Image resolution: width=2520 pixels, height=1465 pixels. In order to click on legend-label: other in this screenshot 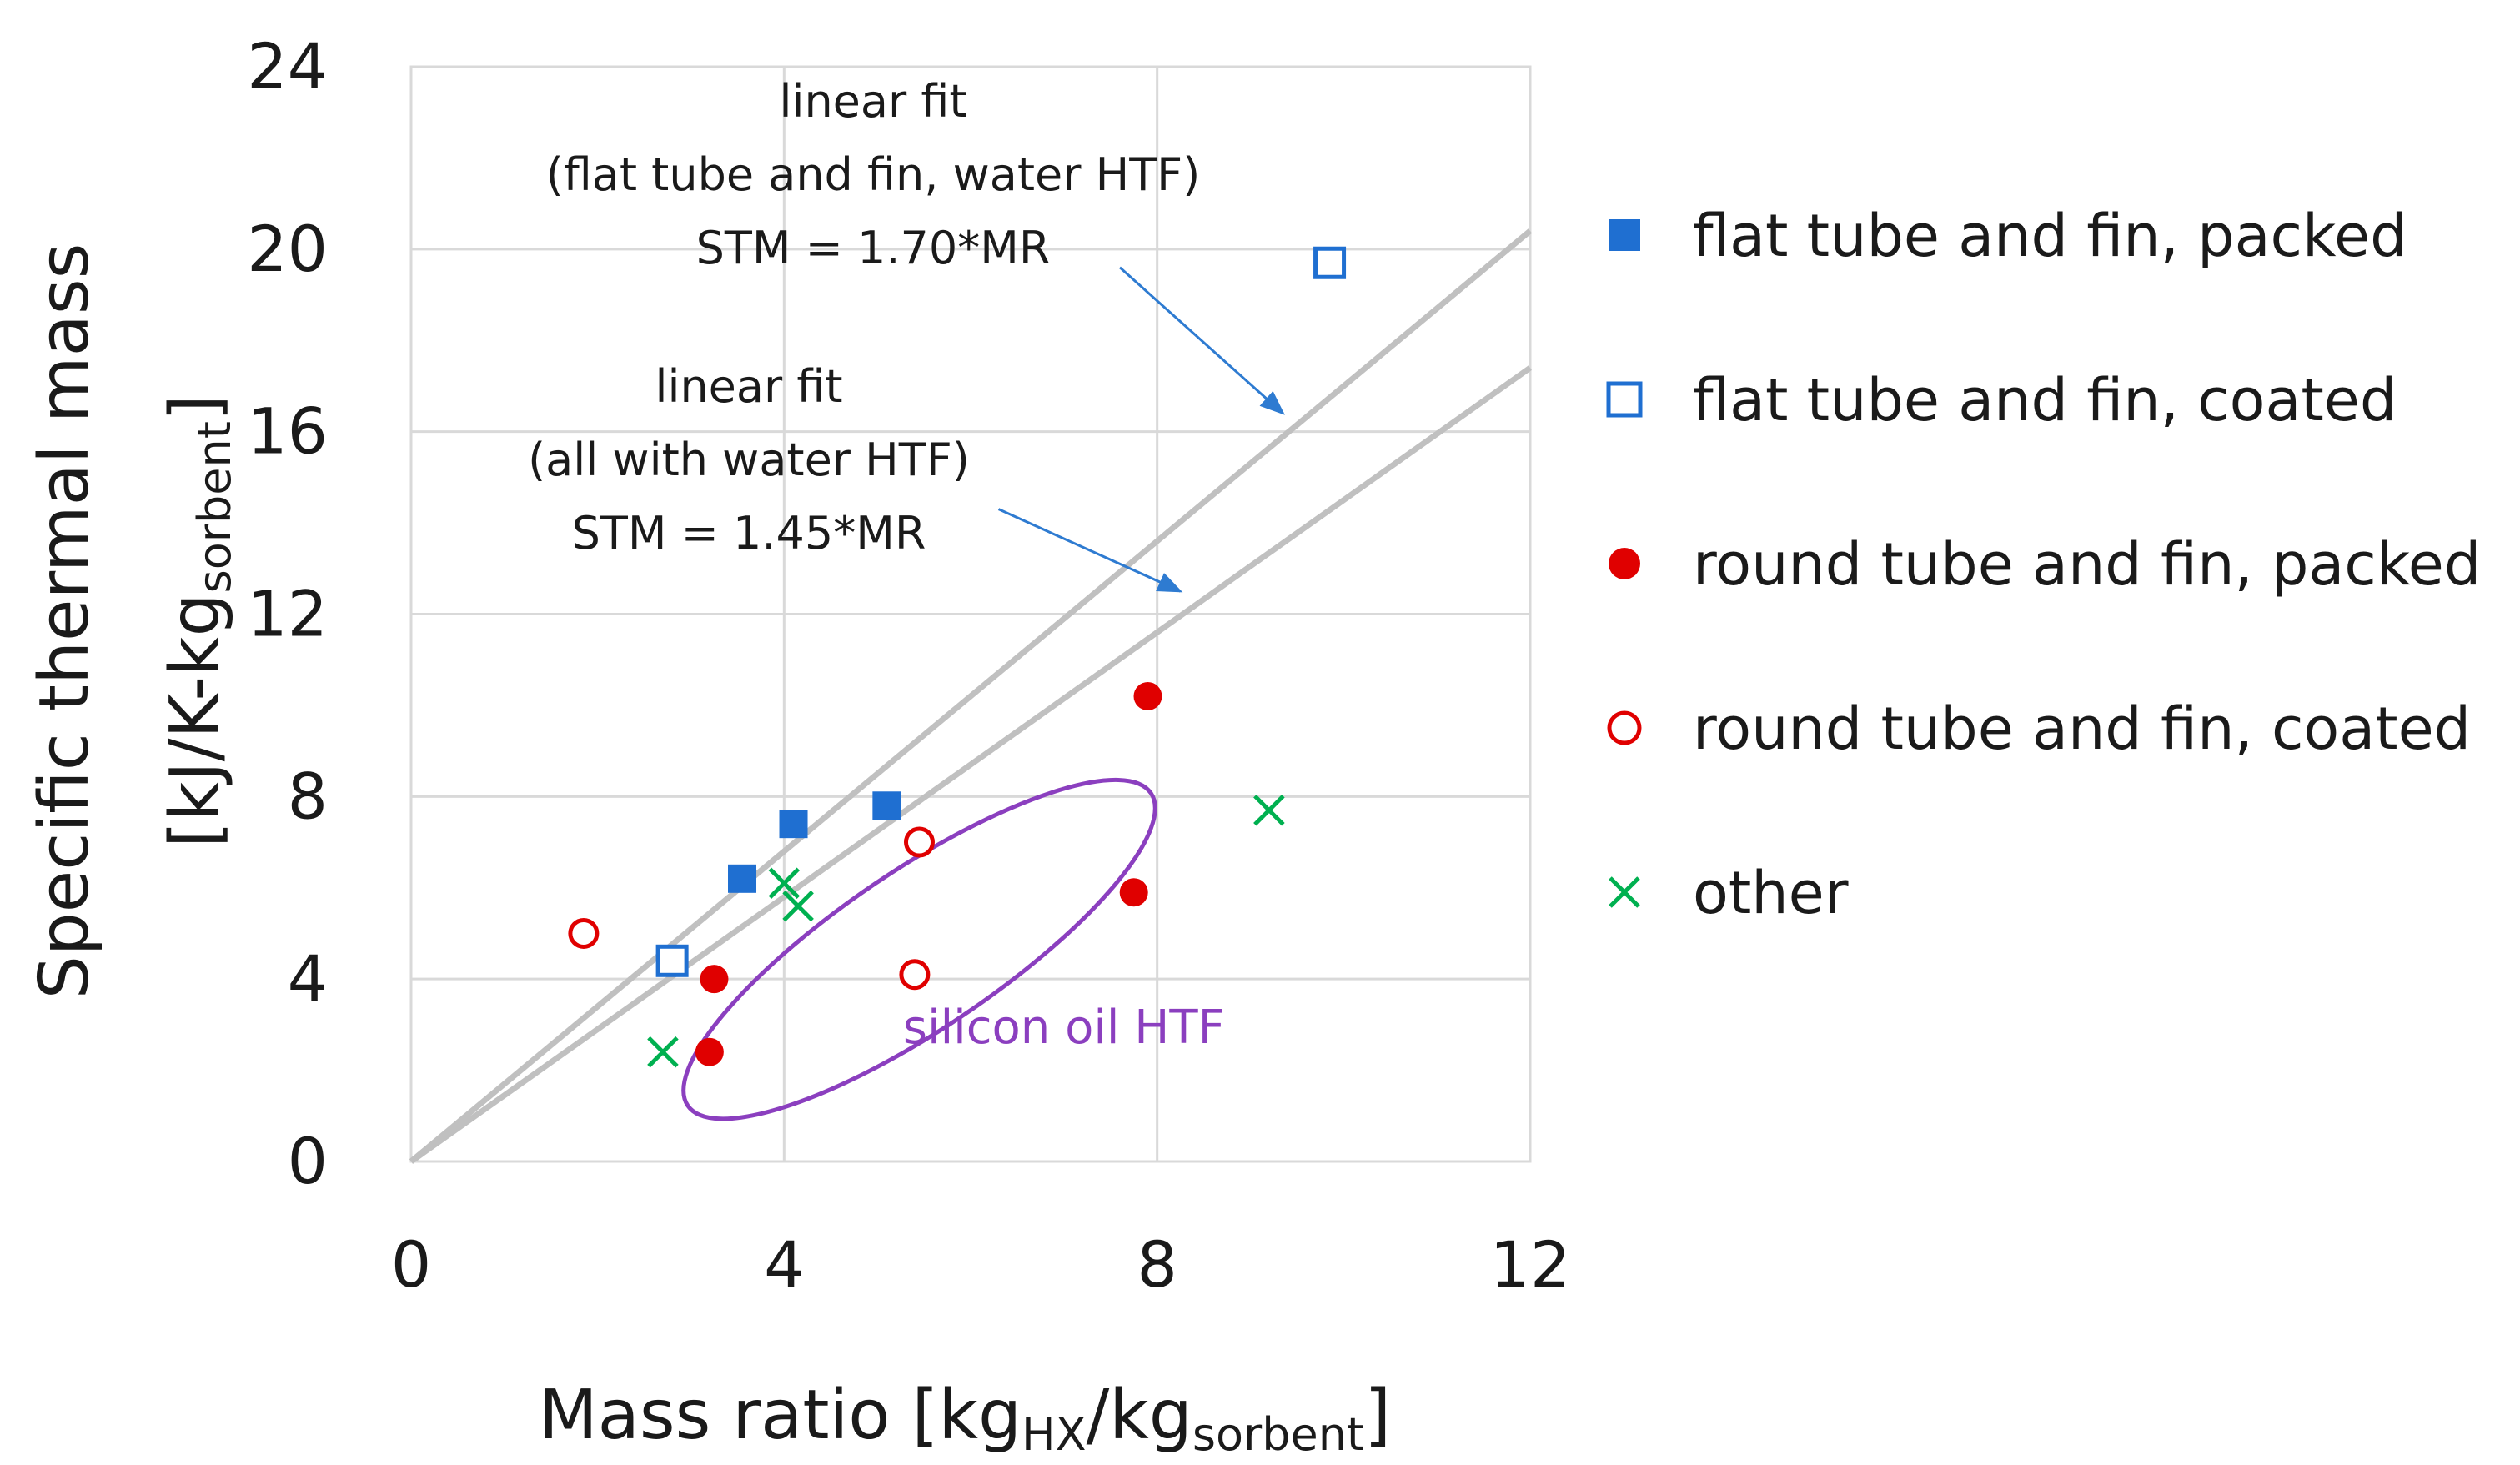, I will do `click(1771, 893)`.